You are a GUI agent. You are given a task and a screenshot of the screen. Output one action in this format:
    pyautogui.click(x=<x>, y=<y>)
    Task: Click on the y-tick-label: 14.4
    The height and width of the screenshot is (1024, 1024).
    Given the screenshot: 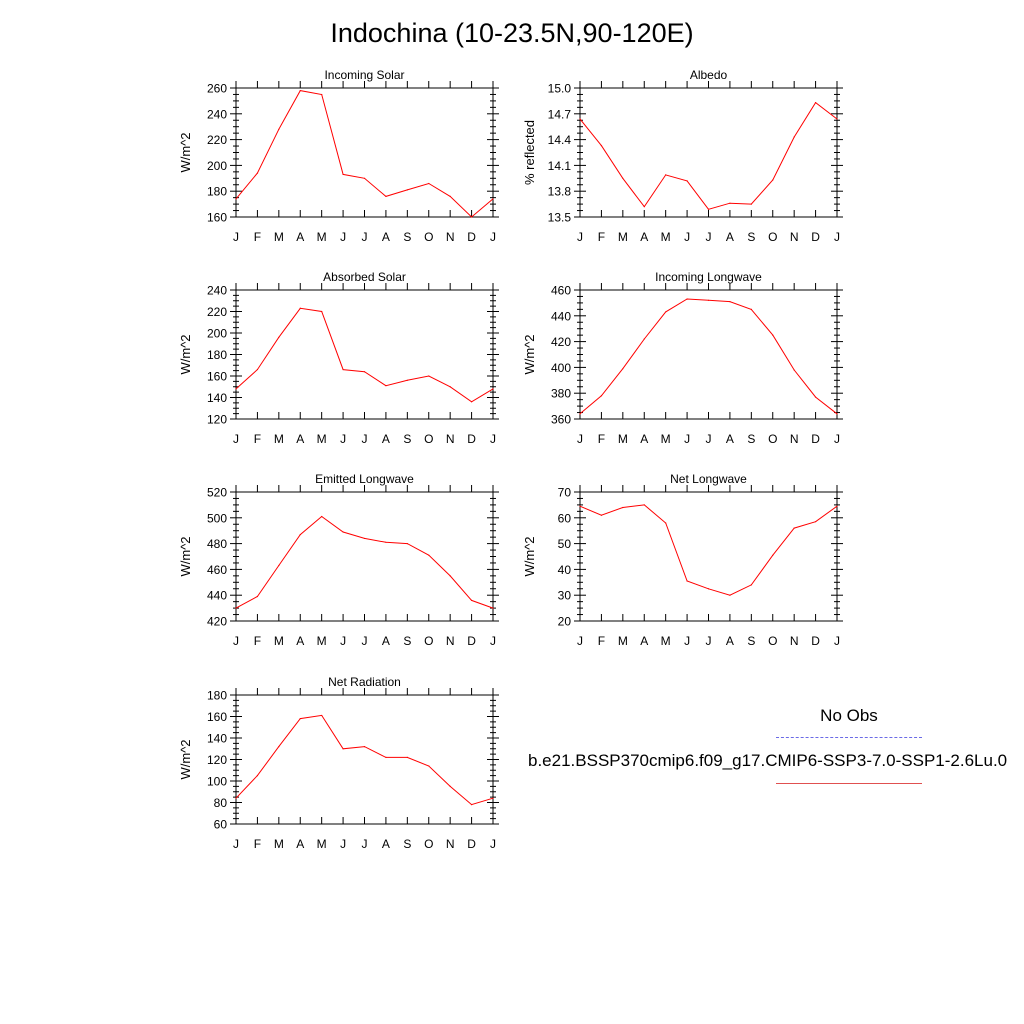 What is the action you would take?
    pyautogui.click(x=560, y=140)
    